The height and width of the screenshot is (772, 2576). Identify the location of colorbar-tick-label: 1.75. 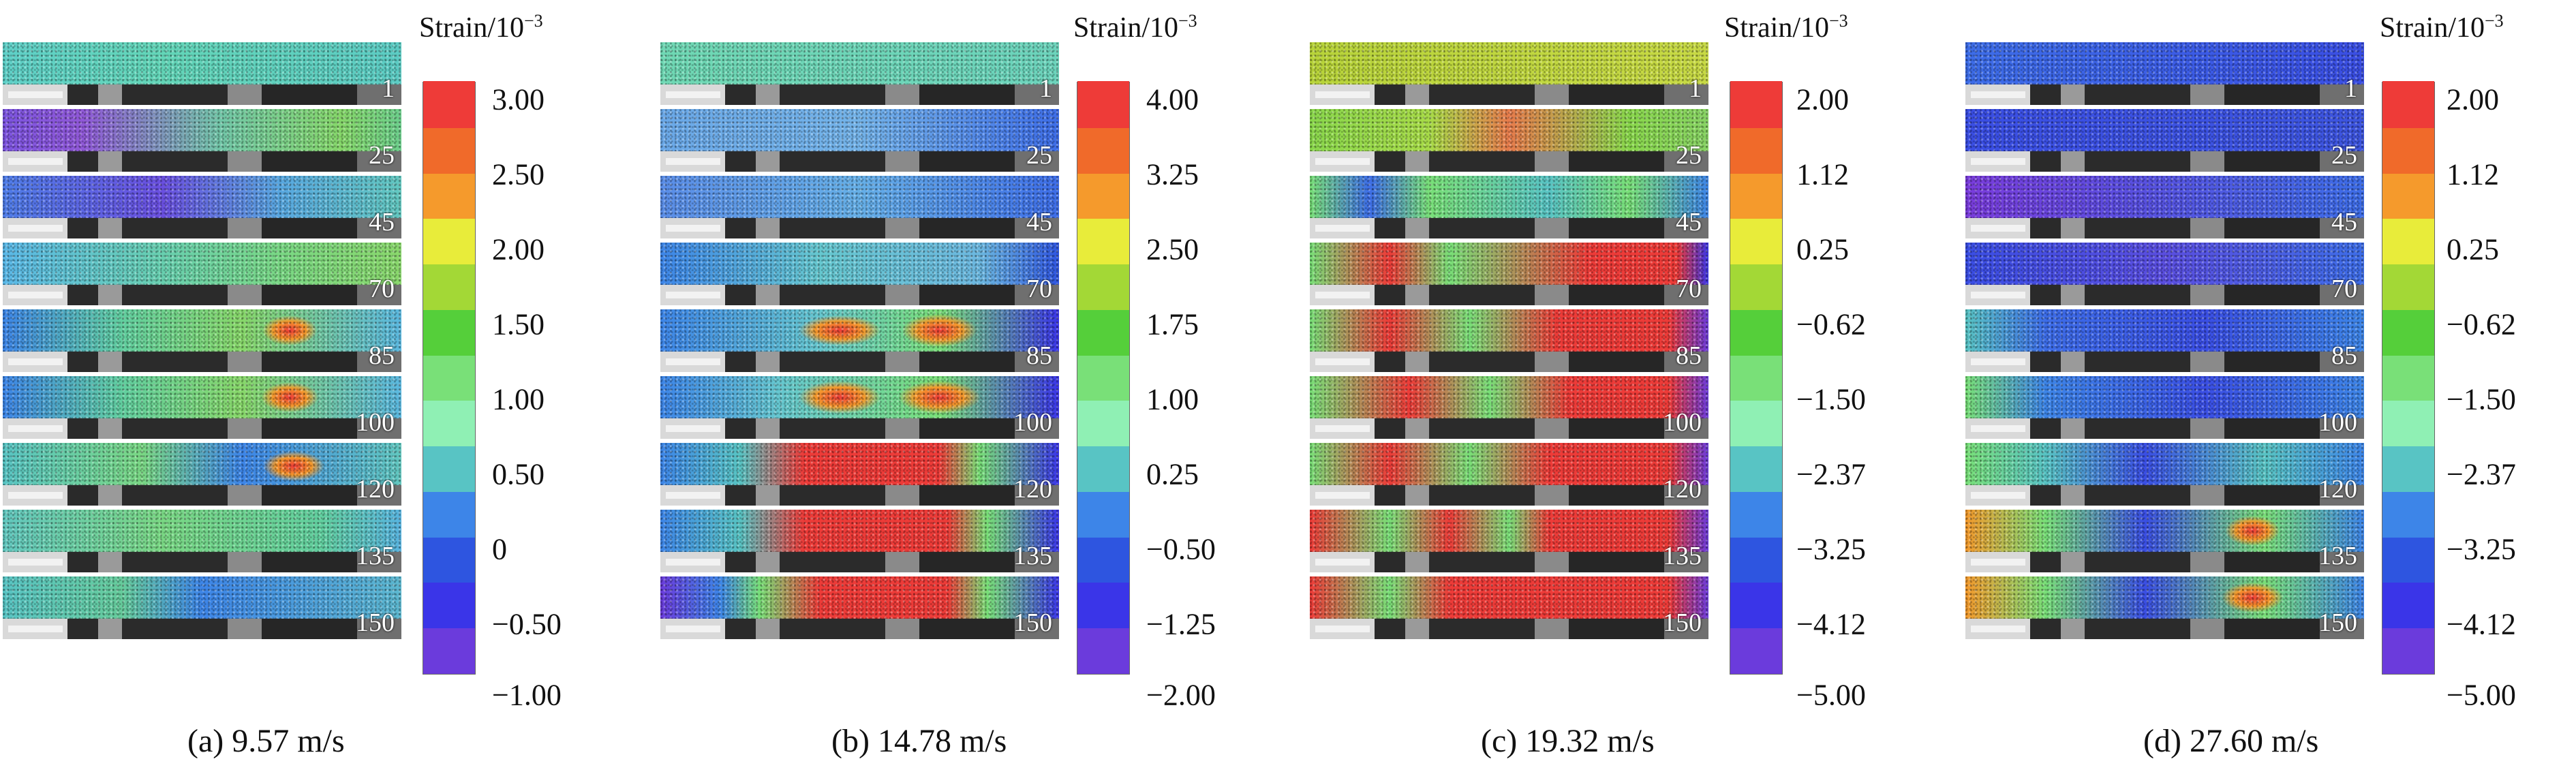
(1172, 324).